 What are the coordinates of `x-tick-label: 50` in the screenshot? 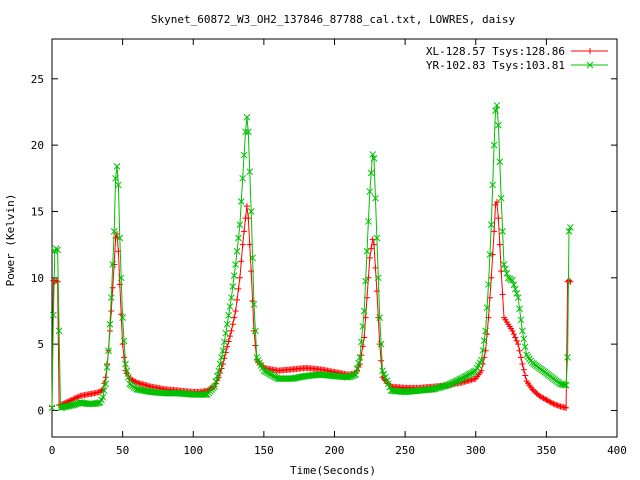 It's located at (122, 450).